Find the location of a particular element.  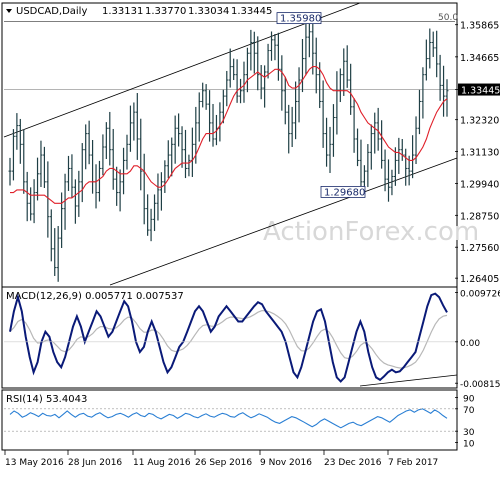

price-tick-label: 1.28750 is located at coordinates (479, 216).